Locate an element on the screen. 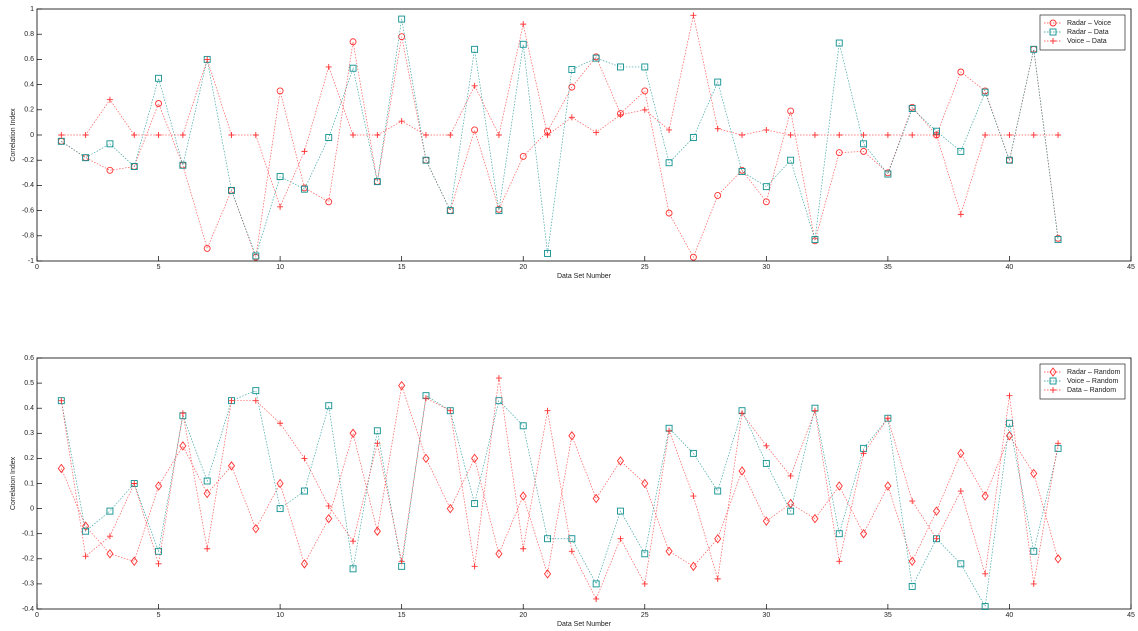  y-tick-label: -0.1 is located at coordinates (28, 534).